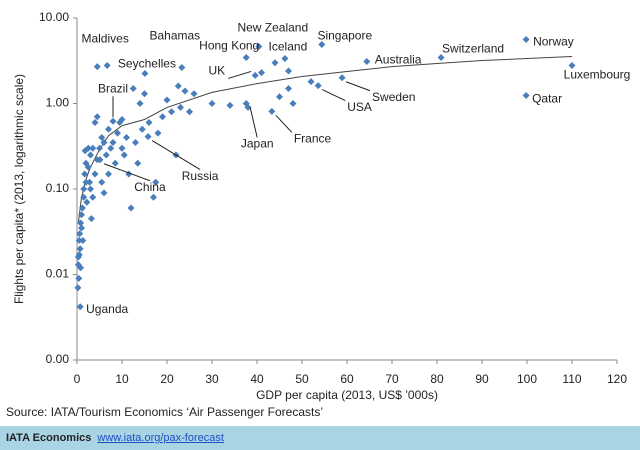  What do you see at coordinates (313, 138) in the screenshot?
I see `point-label: France` at bounding box center [313, 138].